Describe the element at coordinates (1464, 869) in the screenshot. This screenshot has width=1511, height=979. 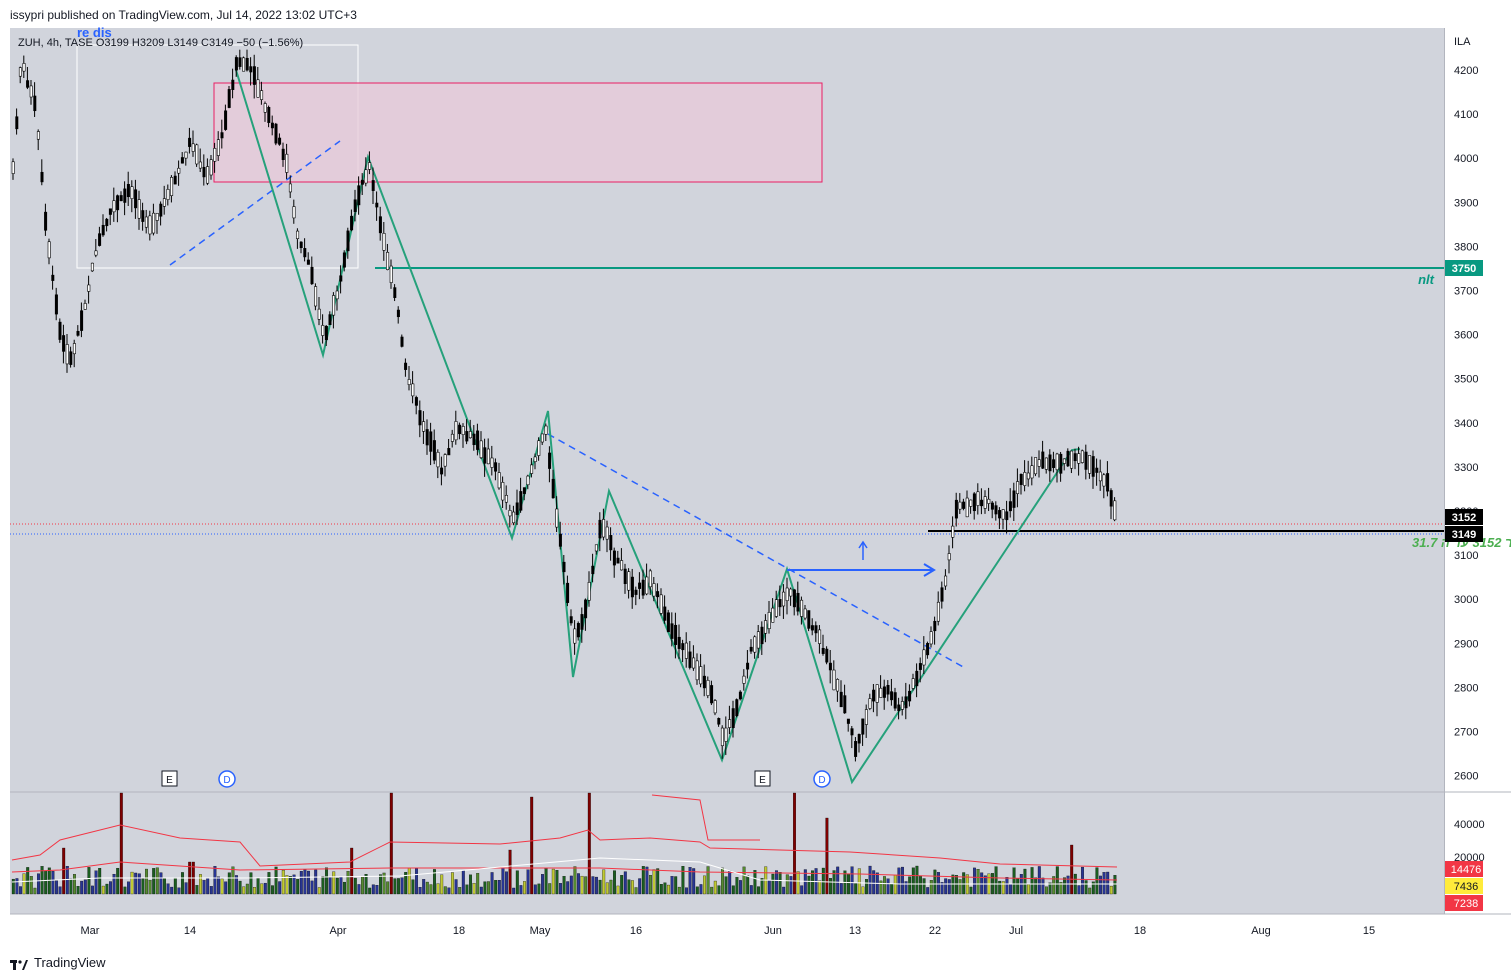
I see `vol-14476-bg` at that location.